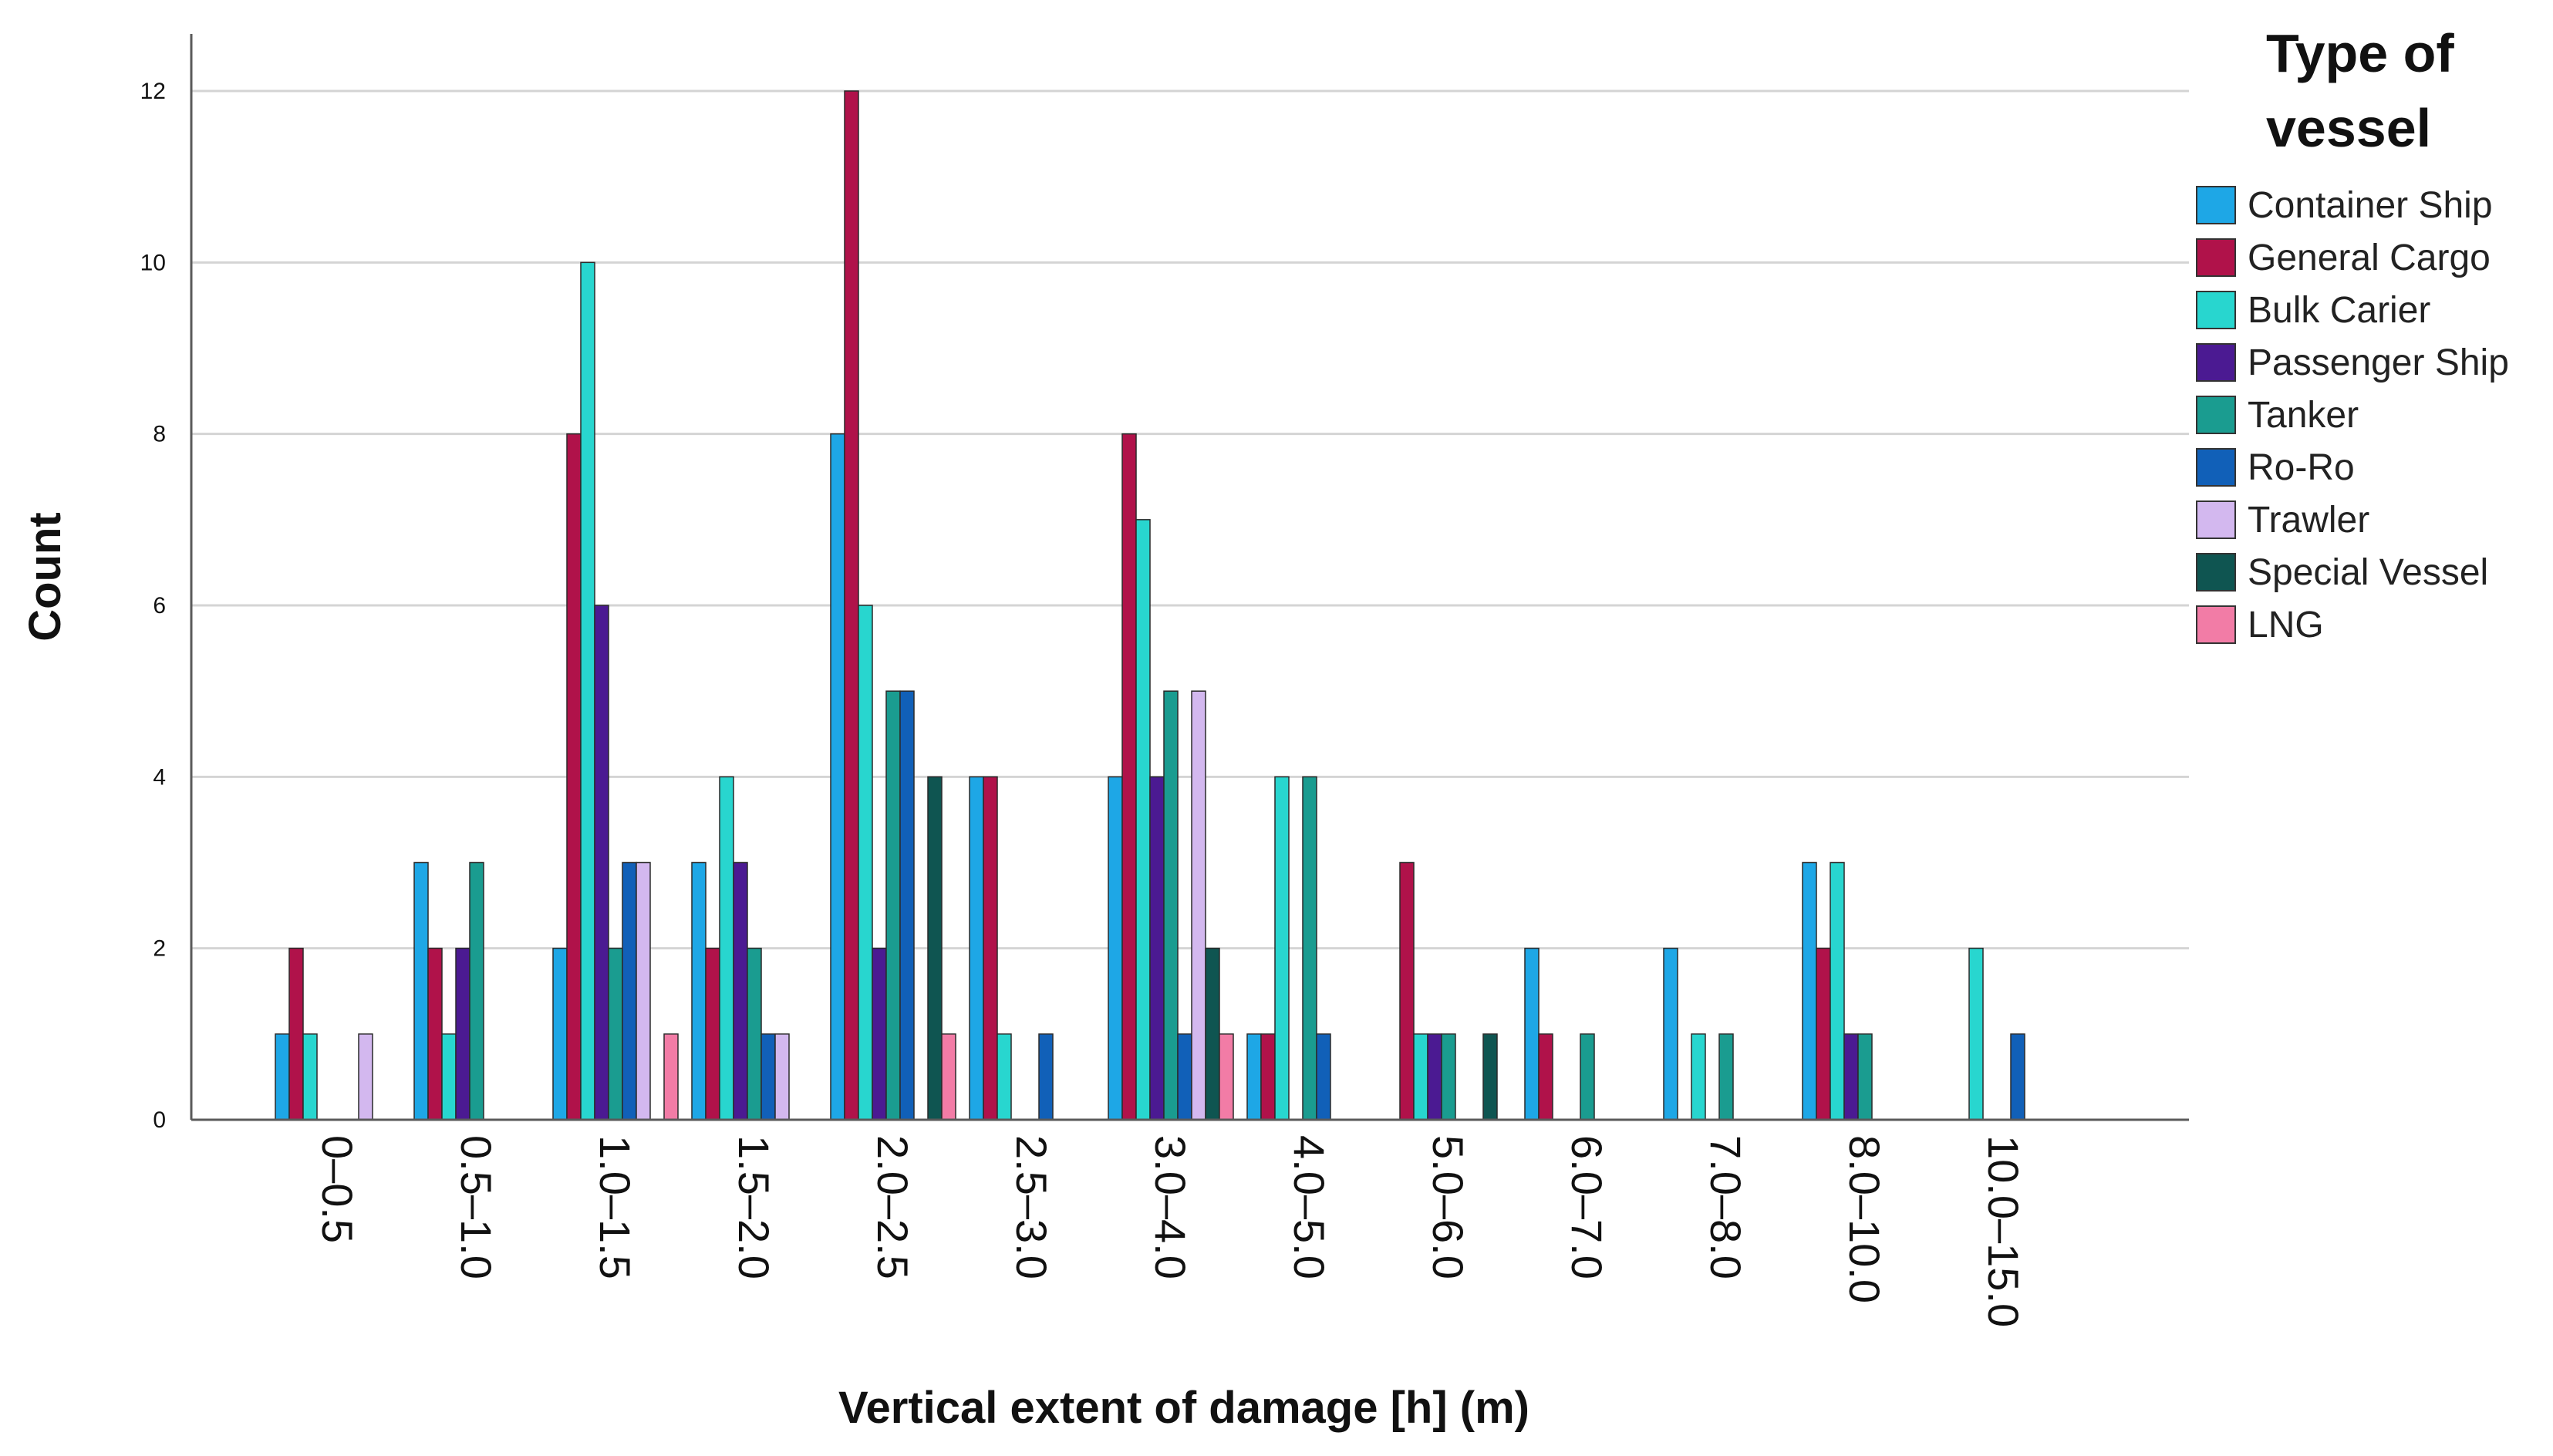 The width and height of the screenshot is (2553, 1456). What do you see at coordinates (476, 1207) in the screenshot?
I see `x-category-label: 0.5–1.0` at bounding box center [476, 1207].